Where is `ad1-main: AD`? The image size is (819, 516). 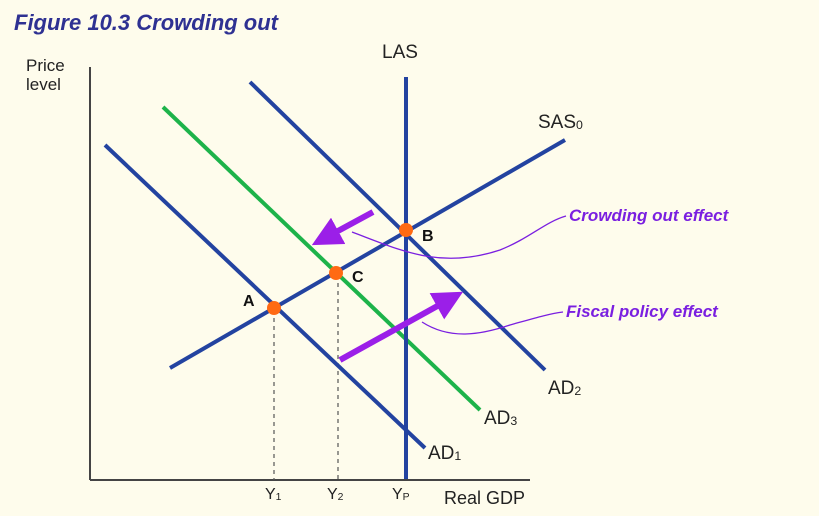 ad1-main: AD is located at coordinates (441, 453).